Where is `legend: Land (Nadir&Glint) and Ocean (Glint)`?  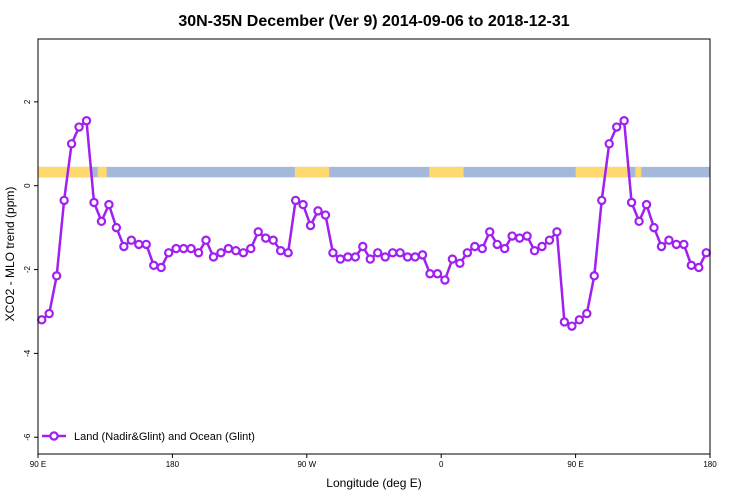
legend: Land (Nadir&Glint) and Ocean (Glint) is located at coordinates (148, 437).